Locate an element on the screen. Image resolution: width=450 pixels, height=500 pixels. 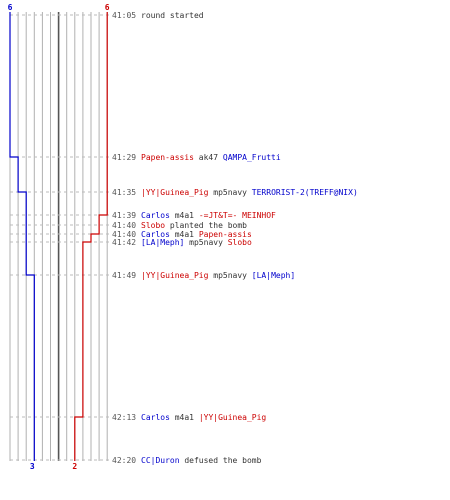
event-text: |YY|Guinea_Pig mp5navy [LA|Meph] is located at coordinates (218, 275).